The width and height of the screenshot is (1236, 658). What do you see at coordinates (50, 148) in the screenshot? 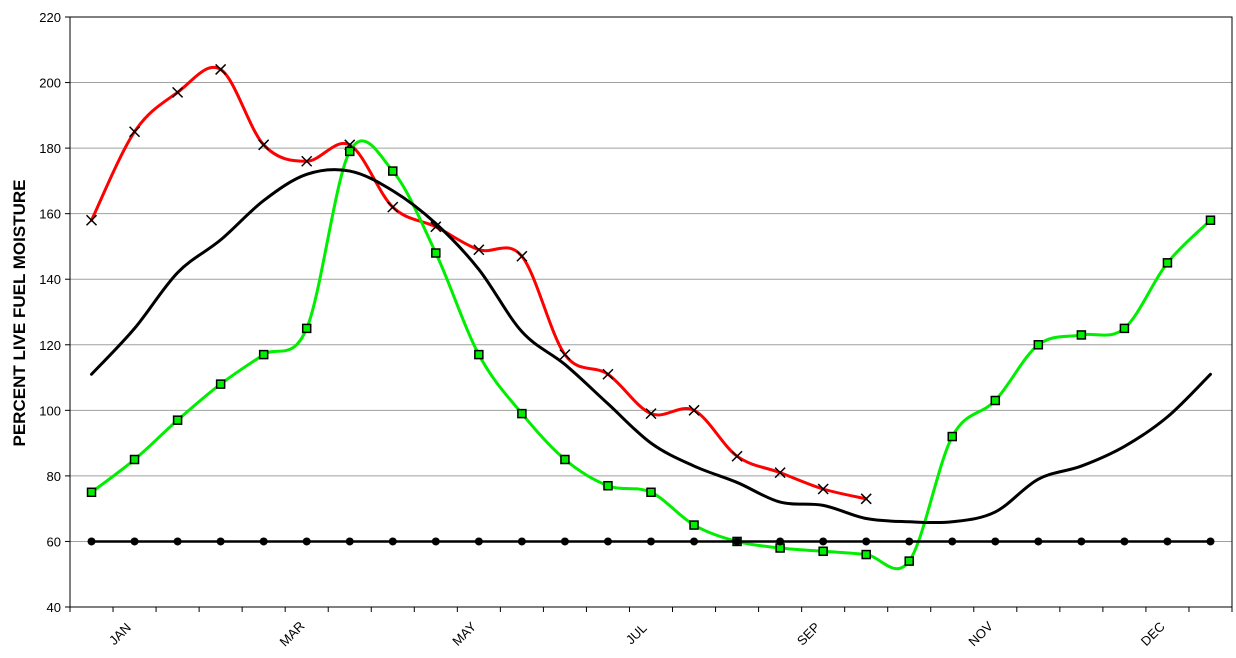
I see `y-tick-label: 180` at bounding box center [50, 148].